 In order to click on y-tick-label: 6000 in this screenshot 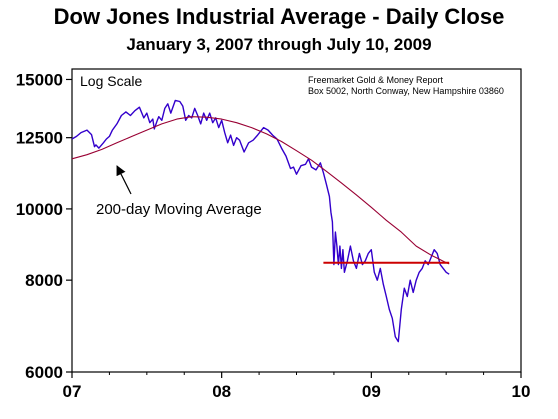, I will do `click(44, 372)`.